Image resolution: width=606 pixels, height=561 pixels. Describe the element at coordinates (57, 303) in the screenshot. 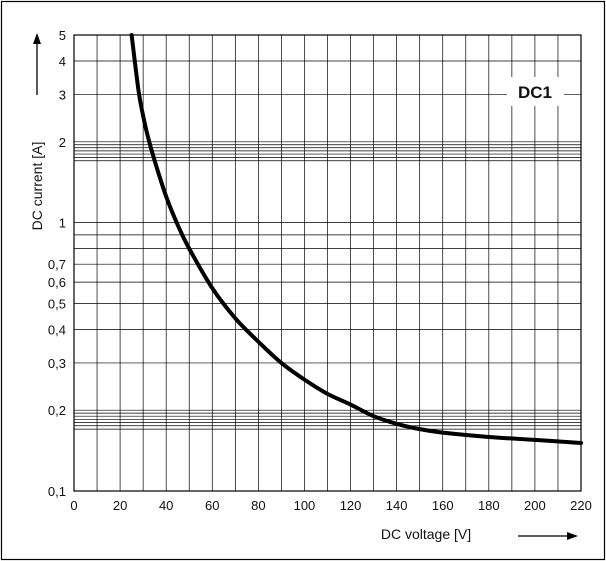

I see `y-tick-label: 0,5` at that location.